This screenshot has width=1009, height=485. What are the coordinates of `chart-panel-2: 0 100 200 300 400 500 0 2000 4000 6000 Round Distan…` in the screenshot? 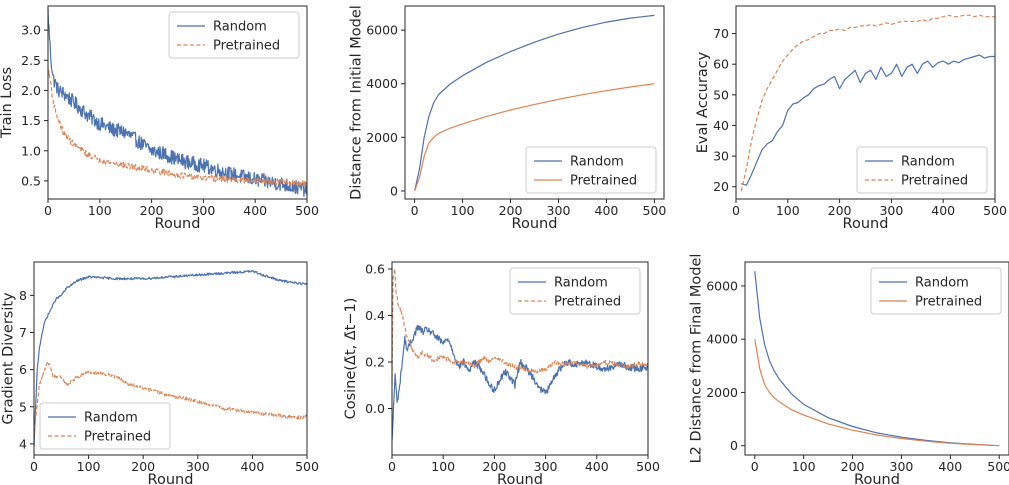 It's located at (508, 118).